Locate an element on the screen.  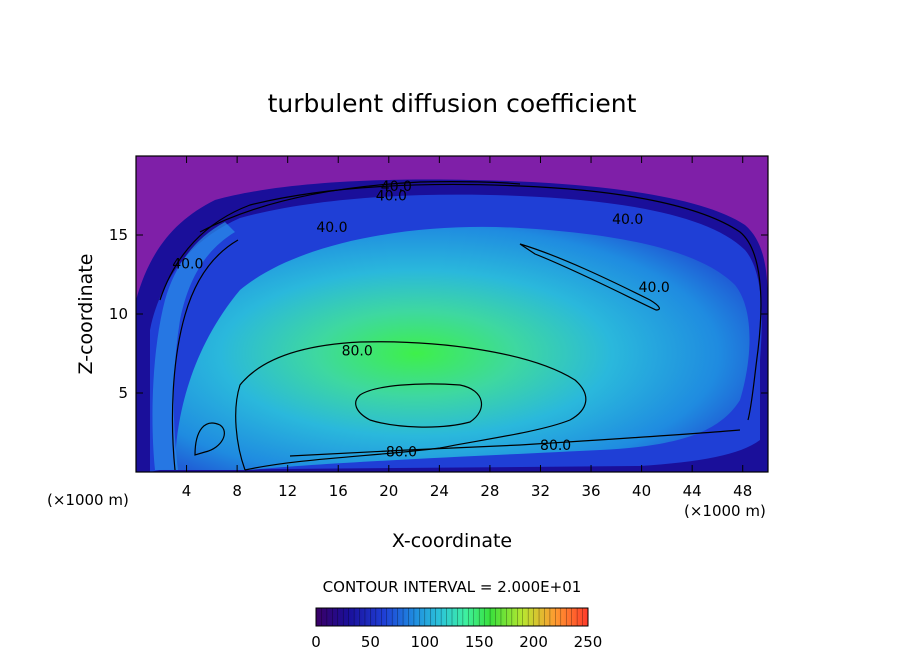
x-tick-label: 40 is located at coordinates (641, 491).